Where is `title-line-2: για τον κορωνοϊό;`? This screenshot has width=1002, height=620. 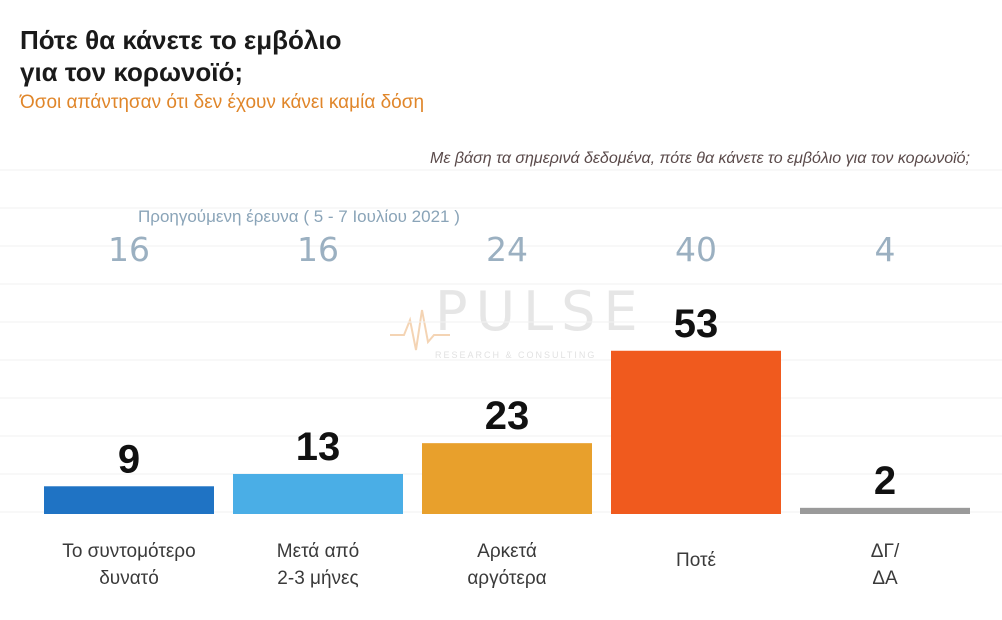
title-line-2: για τον κορωνοϊό; is located at coordinates (132, 72).